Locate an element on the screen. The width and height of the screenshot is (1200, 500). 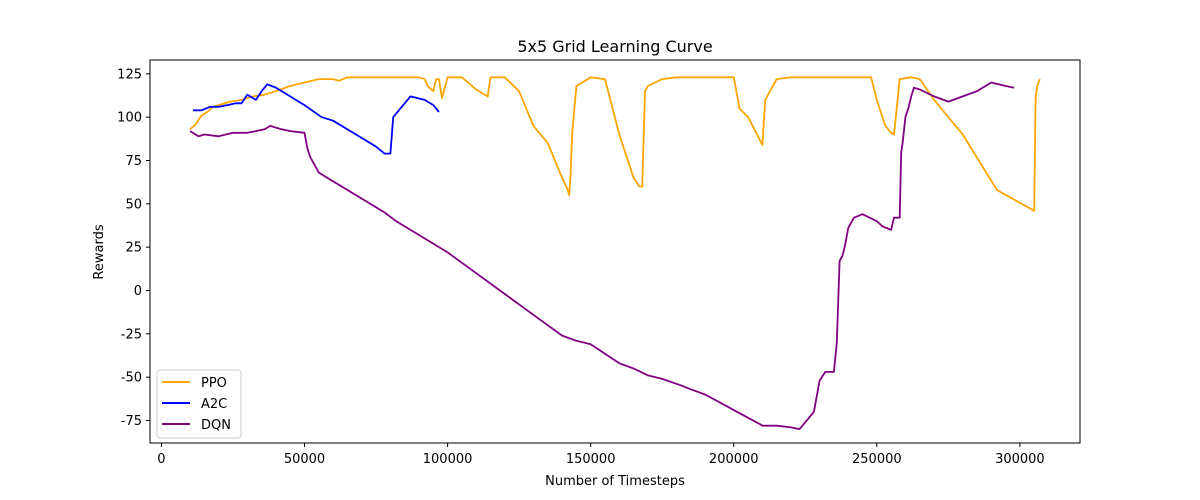
x-tick-label: 0 is located at coordinates (161, 459).